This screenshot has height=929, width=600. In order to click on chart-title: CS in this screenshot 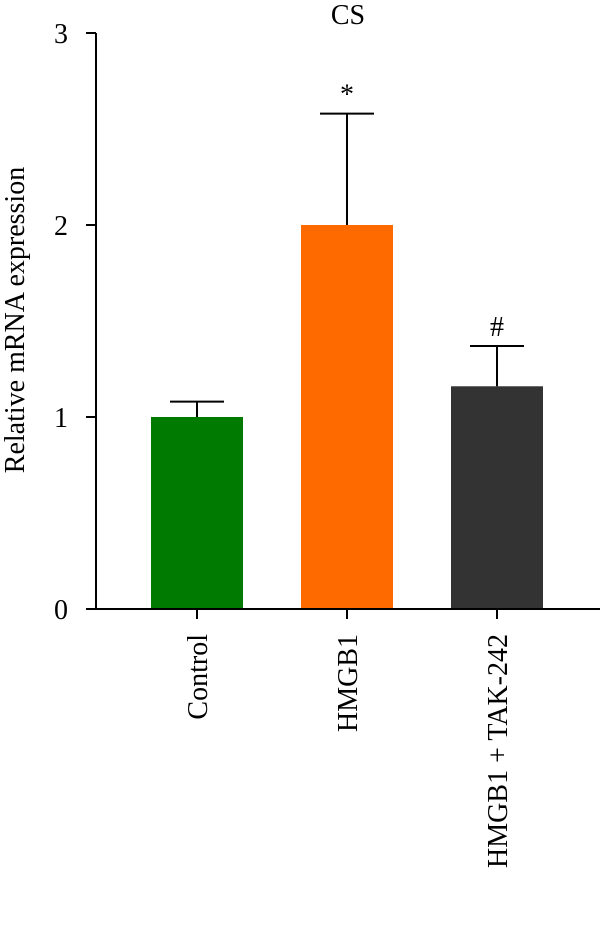, I will do `click(348, 15)`.